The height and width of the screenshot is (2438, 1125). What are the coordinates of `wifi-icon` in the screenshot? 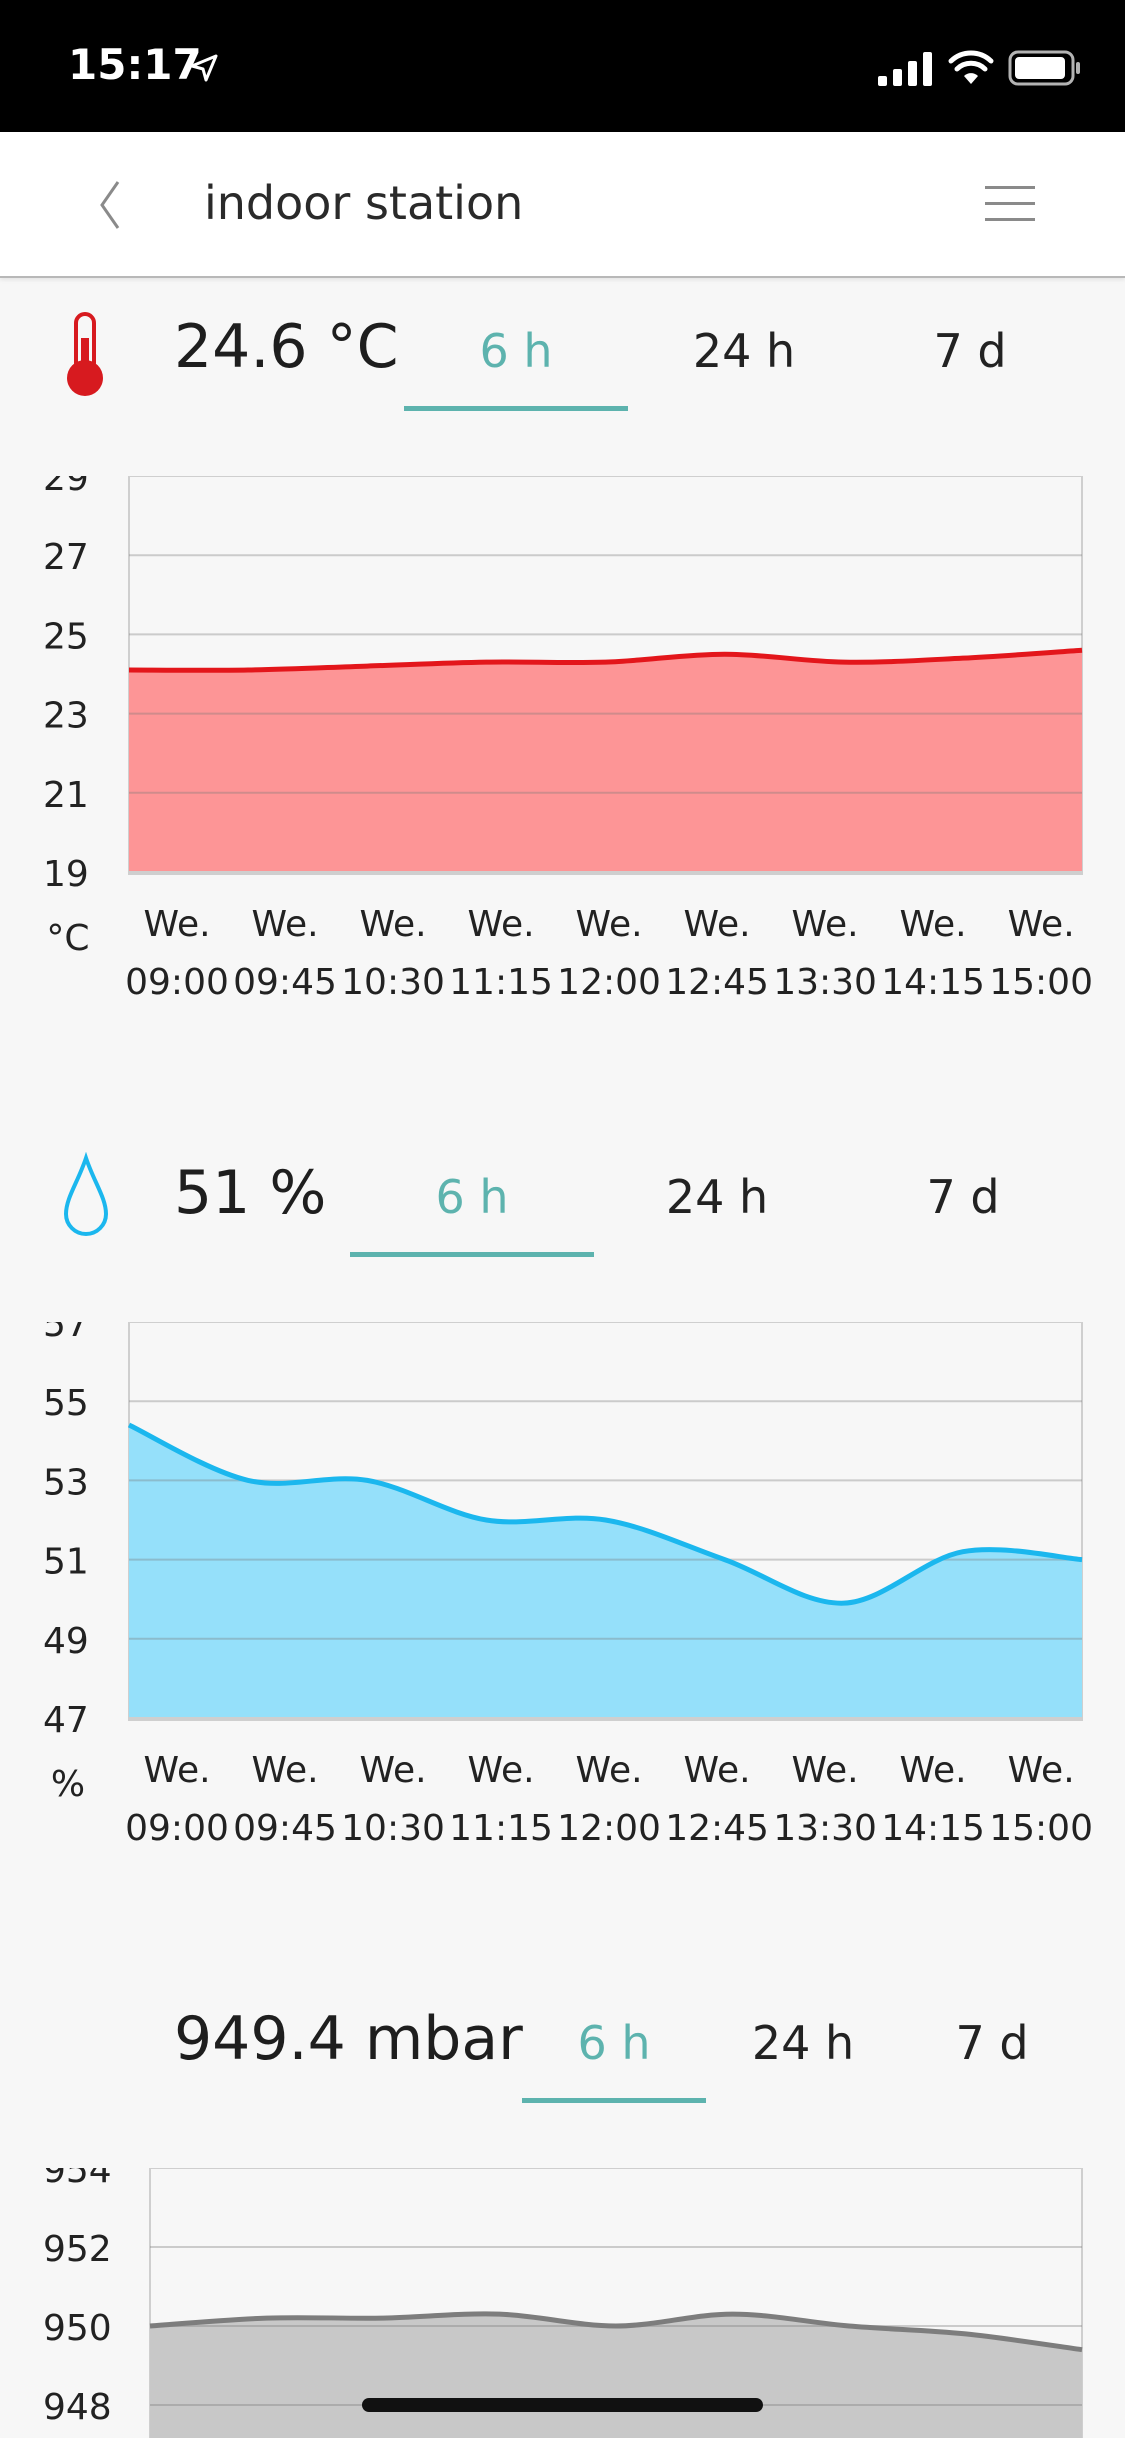 It's located at (971, 67).